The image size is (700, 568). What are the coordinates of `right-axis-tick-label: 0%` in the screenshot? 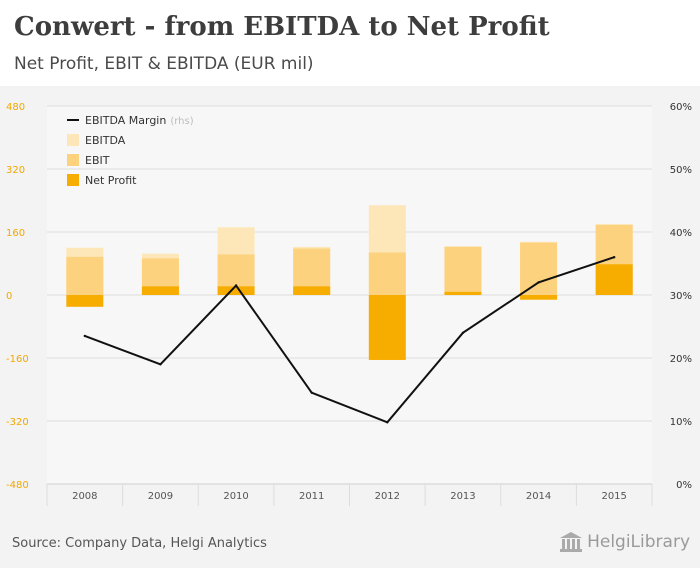 It's located at (684, 485).